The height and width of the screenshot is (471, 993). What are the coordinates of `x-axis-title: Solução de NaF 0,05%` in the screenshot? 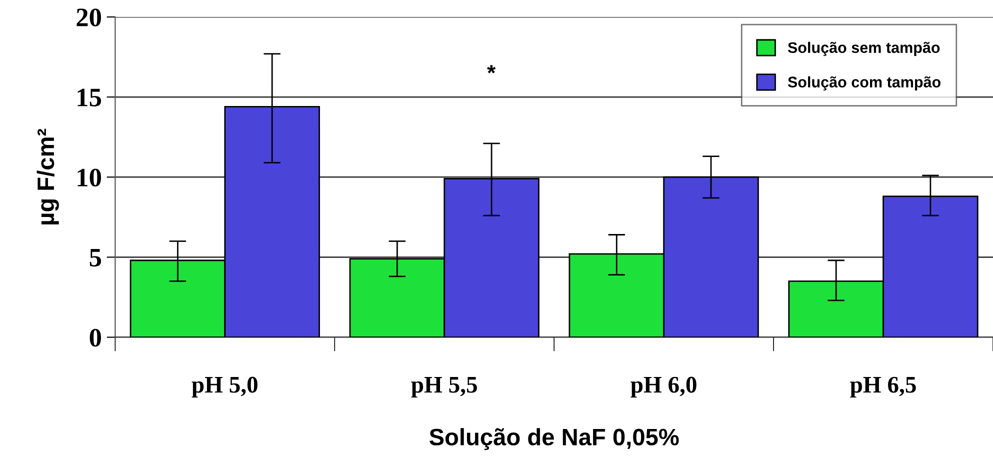 It's located at (554, 439).